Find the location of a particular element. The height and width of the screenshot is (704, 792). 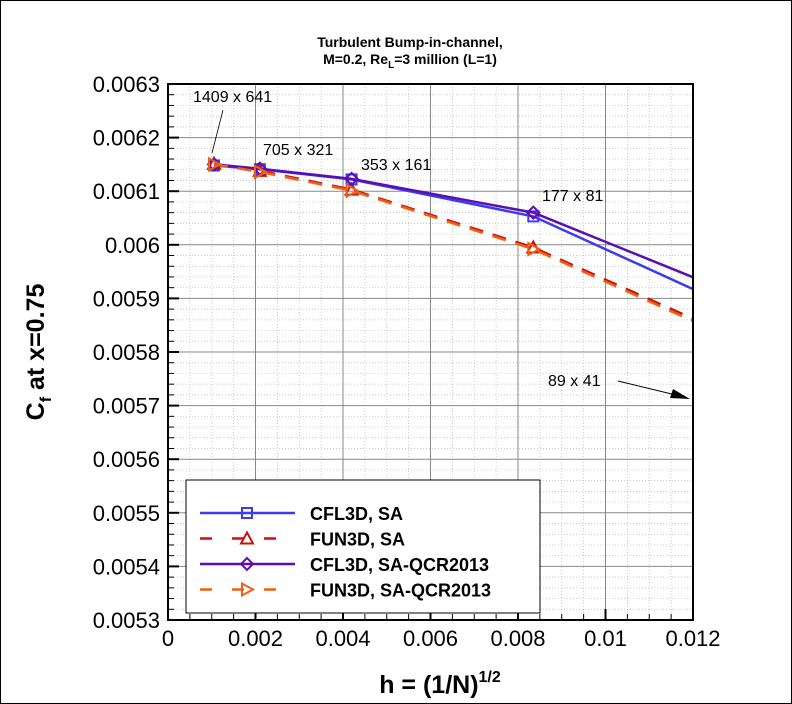

x-axis-label: h = (1/N)1/2 is located at coordinates (440, 684).